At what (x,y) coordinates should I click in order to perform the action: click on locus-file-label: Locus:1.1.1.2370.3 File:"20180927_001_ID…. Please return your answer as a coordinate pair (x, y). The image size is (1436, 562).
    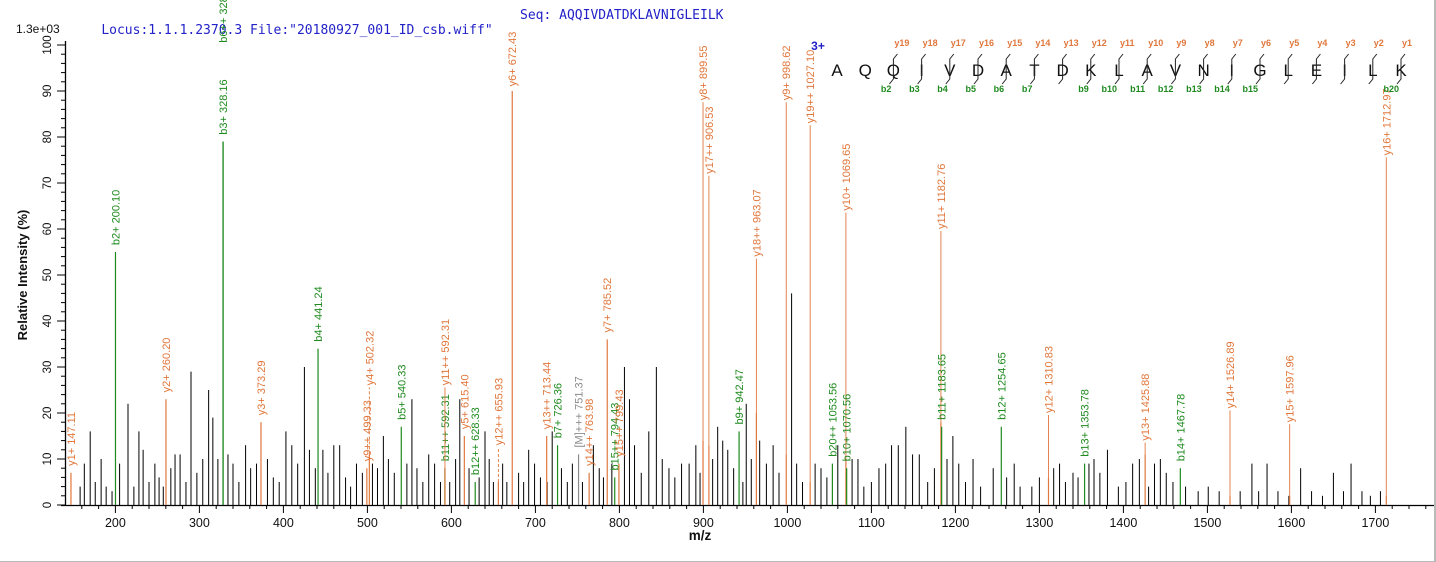
    Looking at the image, I should click on (297, 30).